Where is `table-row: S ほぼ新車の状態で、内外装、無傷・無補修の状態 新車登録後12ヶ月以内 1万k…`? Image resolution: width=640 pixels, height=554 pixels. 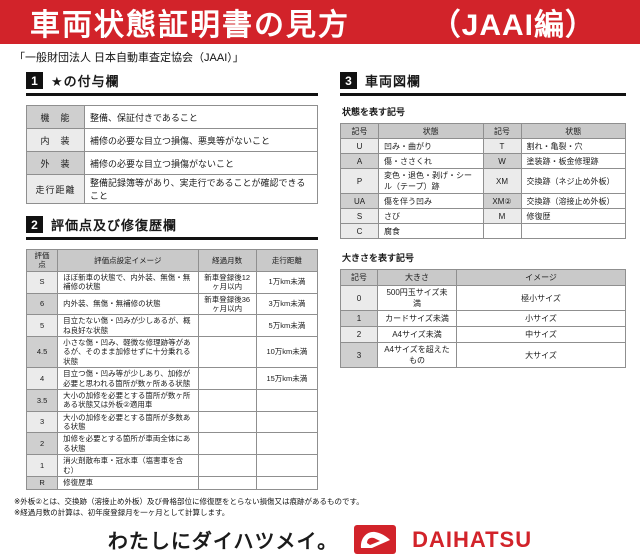
table-row: S ほぼ新車の状態で、内外装、無傷・無補修の状態 新車登録後12ヶ月以内 1万k… is located at coordinates (172, 282).